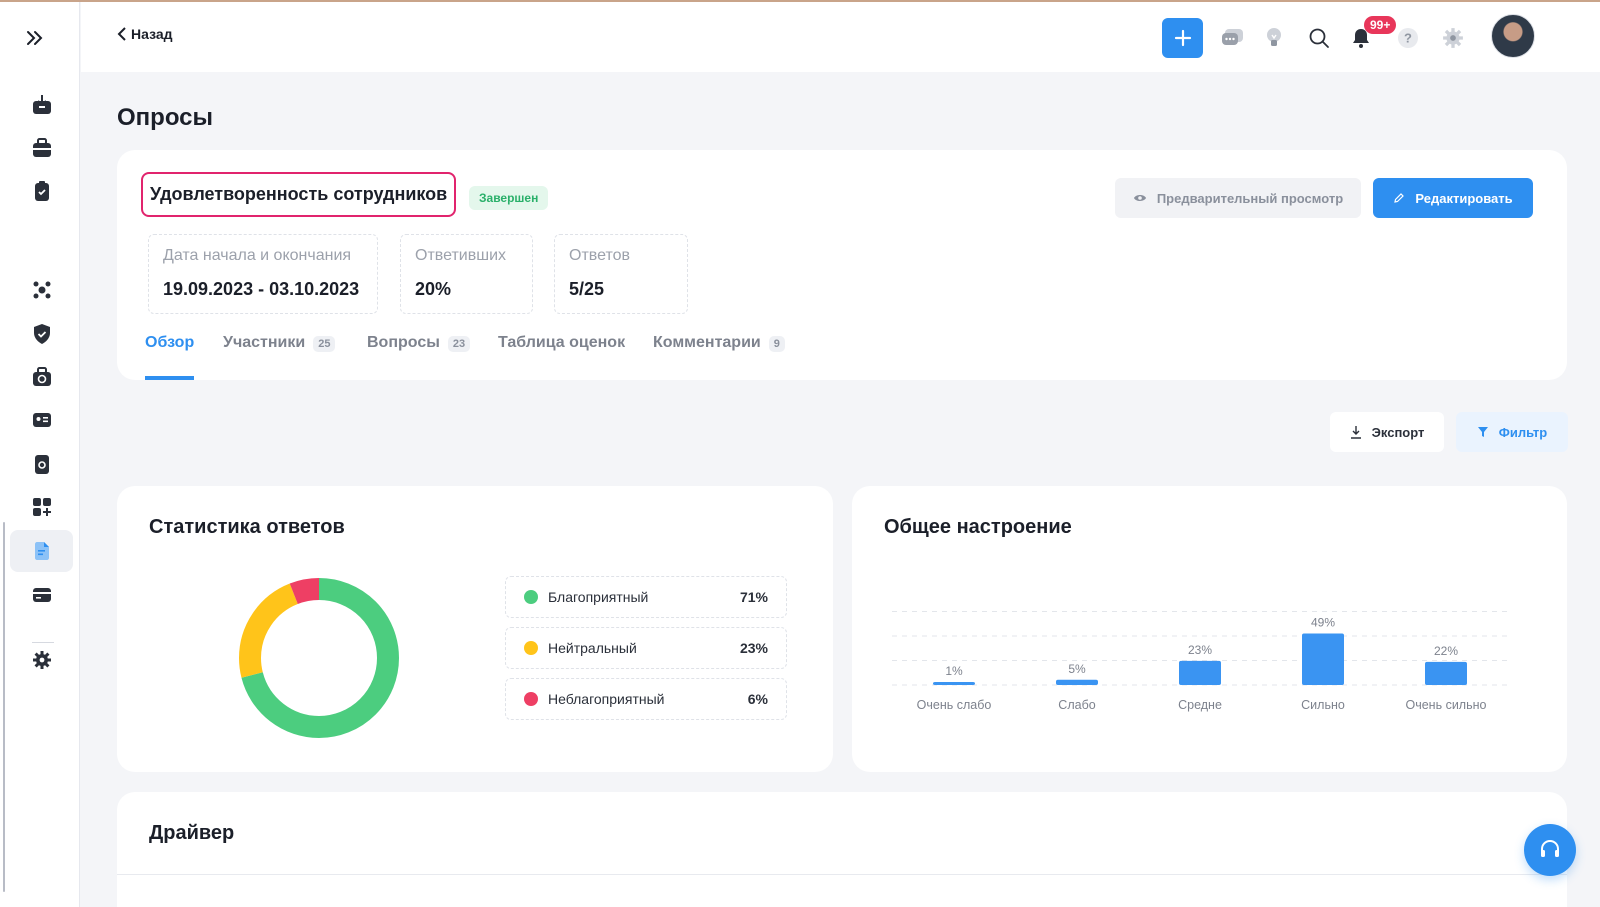  What do you see at coordinates (509, 198) in the screenshot?
I see `status-badge: Завершен` at bounding box center [509, 198].